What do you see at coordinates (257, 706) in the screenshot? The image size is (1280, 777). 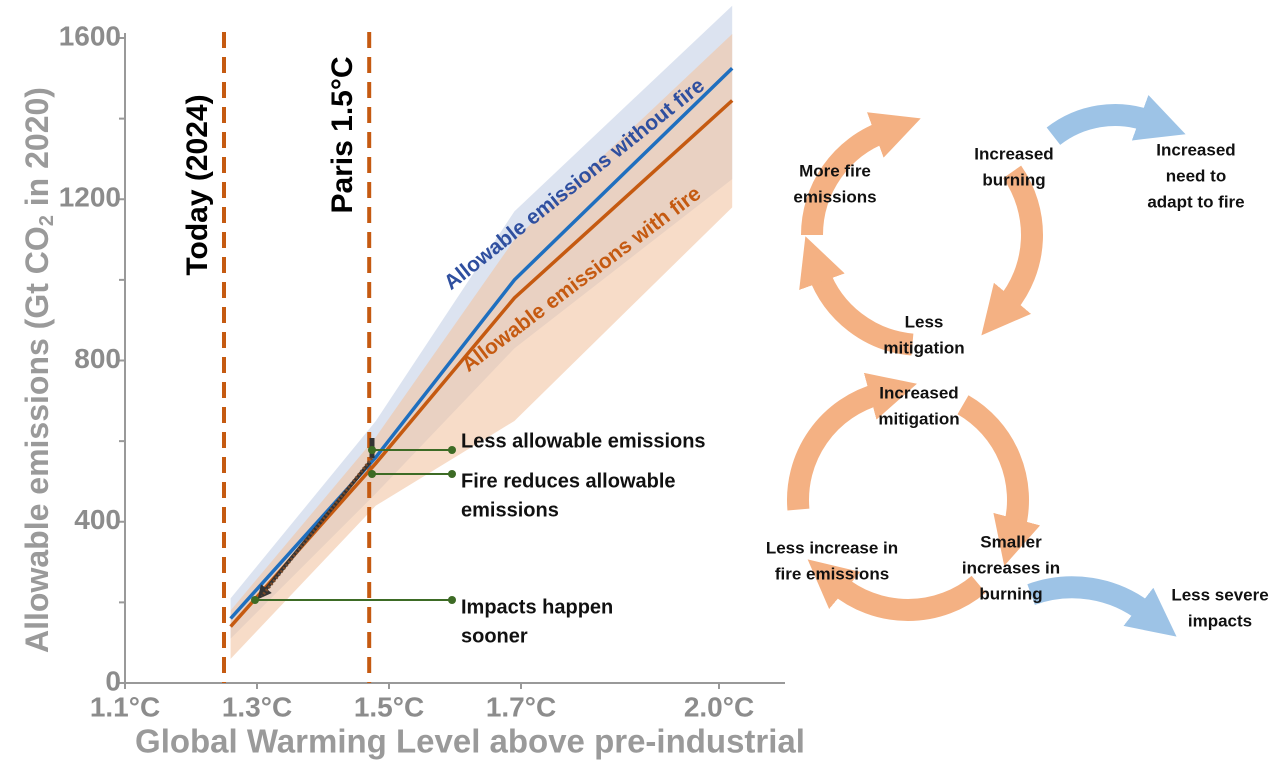 I see `x-tick-label: 1.3°C` at bounding box center [257, 706].